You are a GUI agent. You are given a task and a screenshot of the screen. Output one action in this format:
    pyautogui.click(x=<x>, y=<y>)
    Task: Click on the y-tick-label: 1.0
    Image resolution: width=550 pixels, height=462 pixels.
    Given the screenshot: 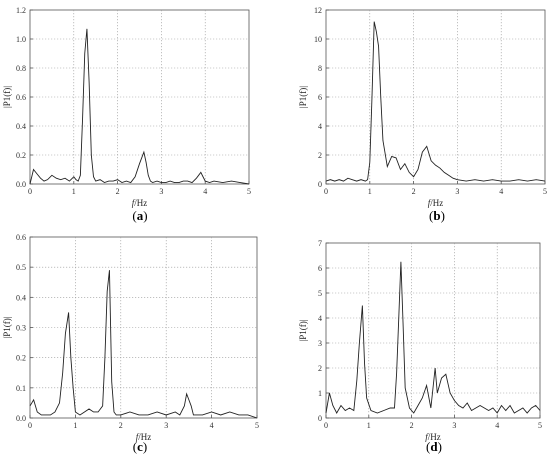 What is the action you would take?
    pyautogui.click(x=21, y=39)
    